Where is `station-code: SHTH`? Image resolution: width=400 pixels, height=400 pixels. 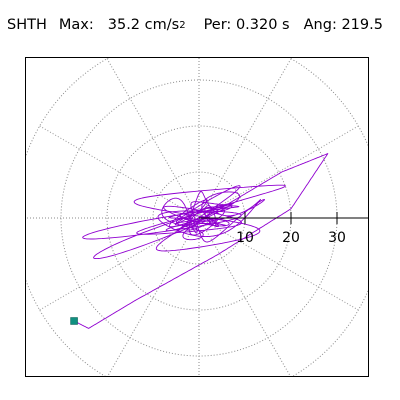 station-code: SHTH is located at coordinates (27, 25).